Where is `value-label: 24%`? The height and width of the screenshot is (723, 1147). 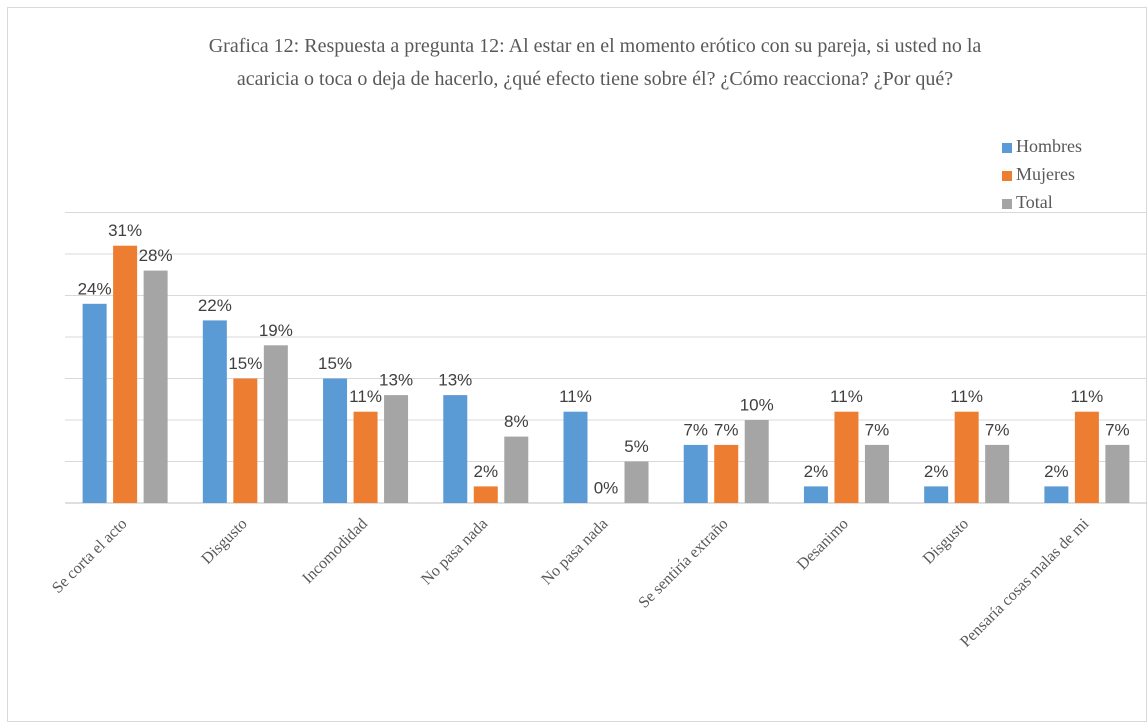 value-label: 24% is located at coordinates (95, 288).